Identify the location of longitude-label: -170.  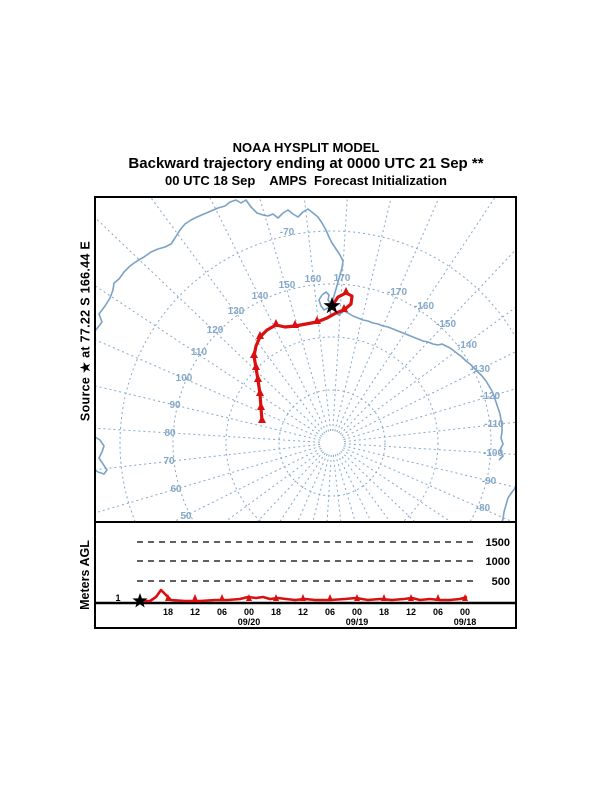
(397, 292).